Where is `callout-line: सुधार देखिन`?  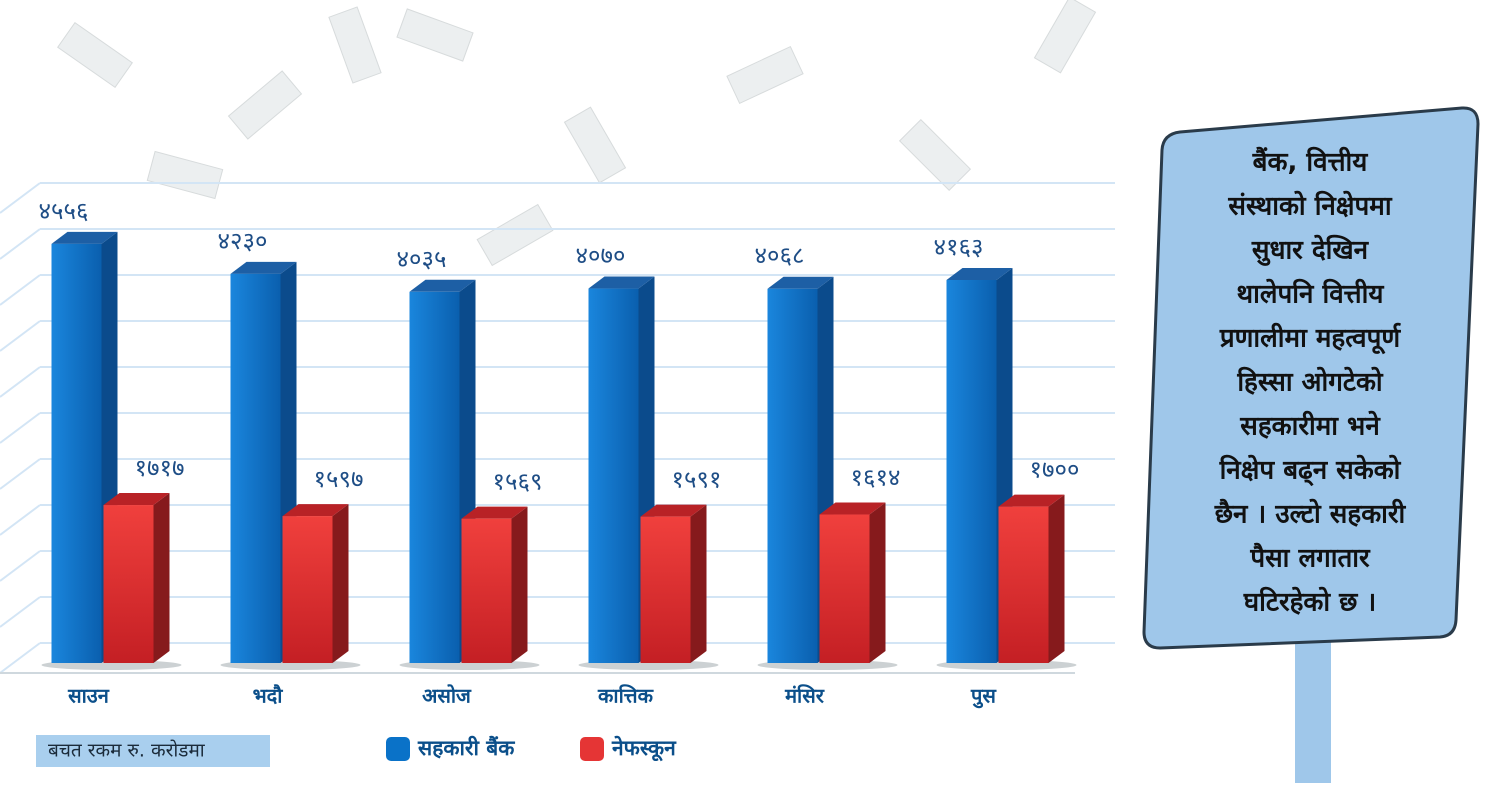 callout-line: सुधार देखिन is located at coordinates (1310, 251).